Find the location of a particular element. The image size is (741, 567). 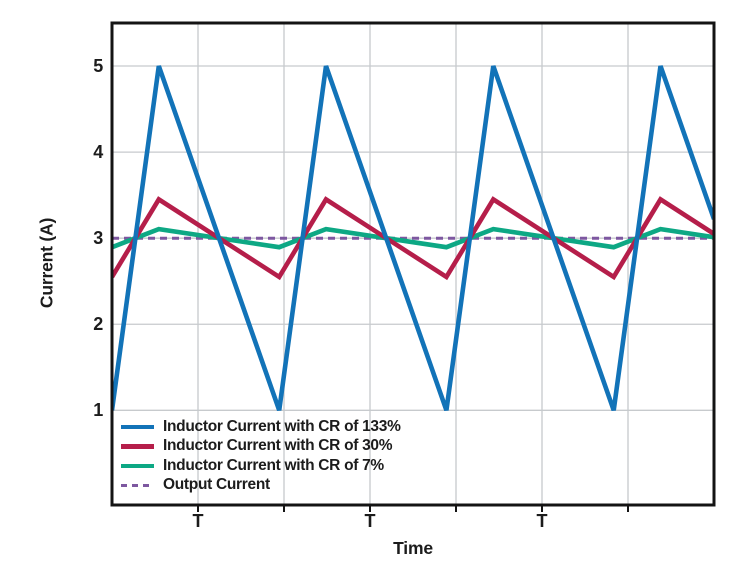

legend-label: Inductor Current with CR of 7% is located at coordinates (273, 465).